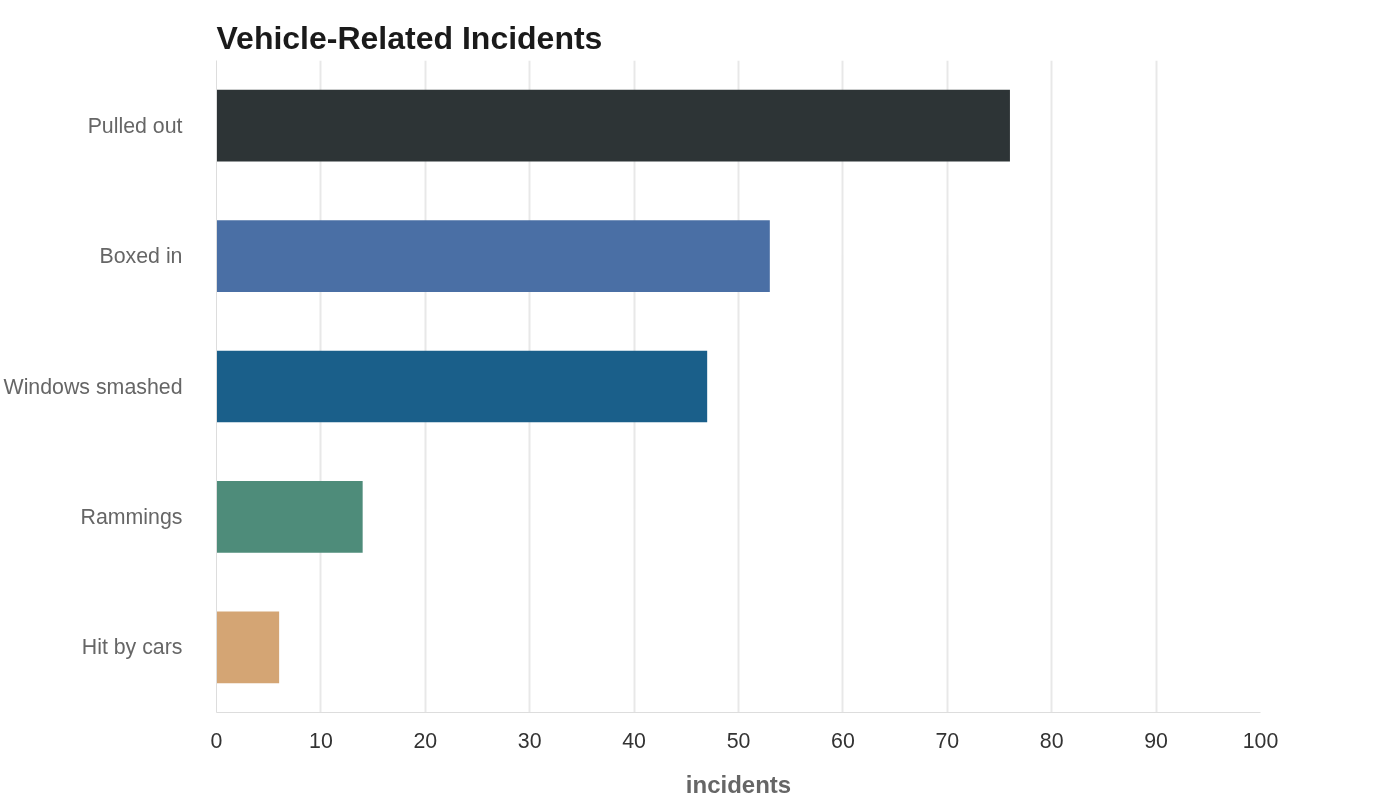  What do you see at coordinates (93, 386) in the screenshot?
I see `y-tick-label: Windows smashed` at bounding box center [93, 386].